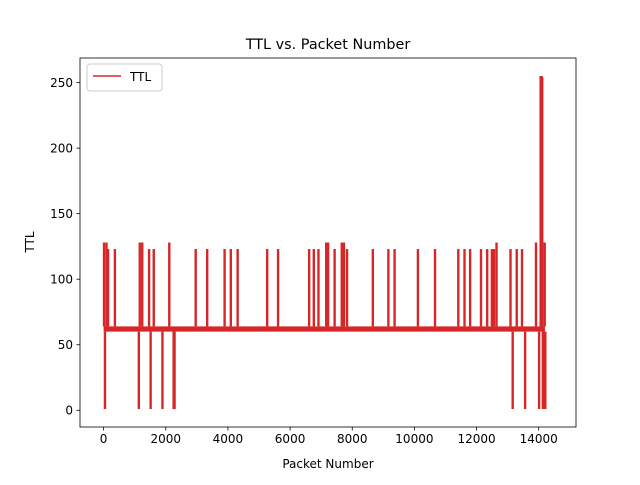  I want to click on y-axis-label: TTL, so click(30, 242).